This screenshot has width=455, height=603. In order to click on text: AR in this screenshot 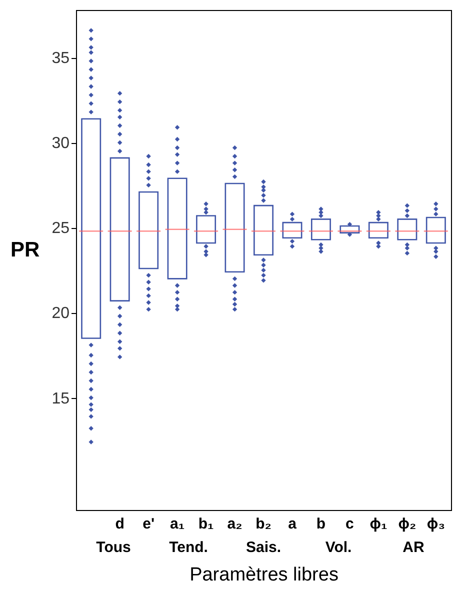, I will do `click(413, 547)`.